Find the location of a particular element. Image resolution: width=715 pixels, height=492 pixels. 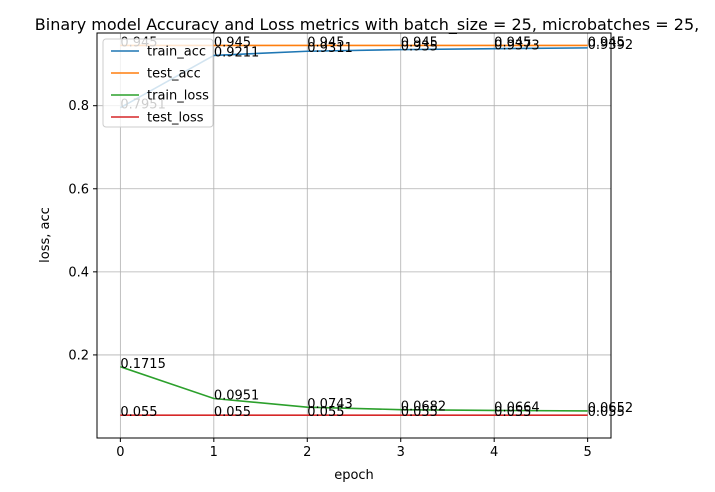

data-label-train-loss: 0.0682 is located at coordinates (424, 407).